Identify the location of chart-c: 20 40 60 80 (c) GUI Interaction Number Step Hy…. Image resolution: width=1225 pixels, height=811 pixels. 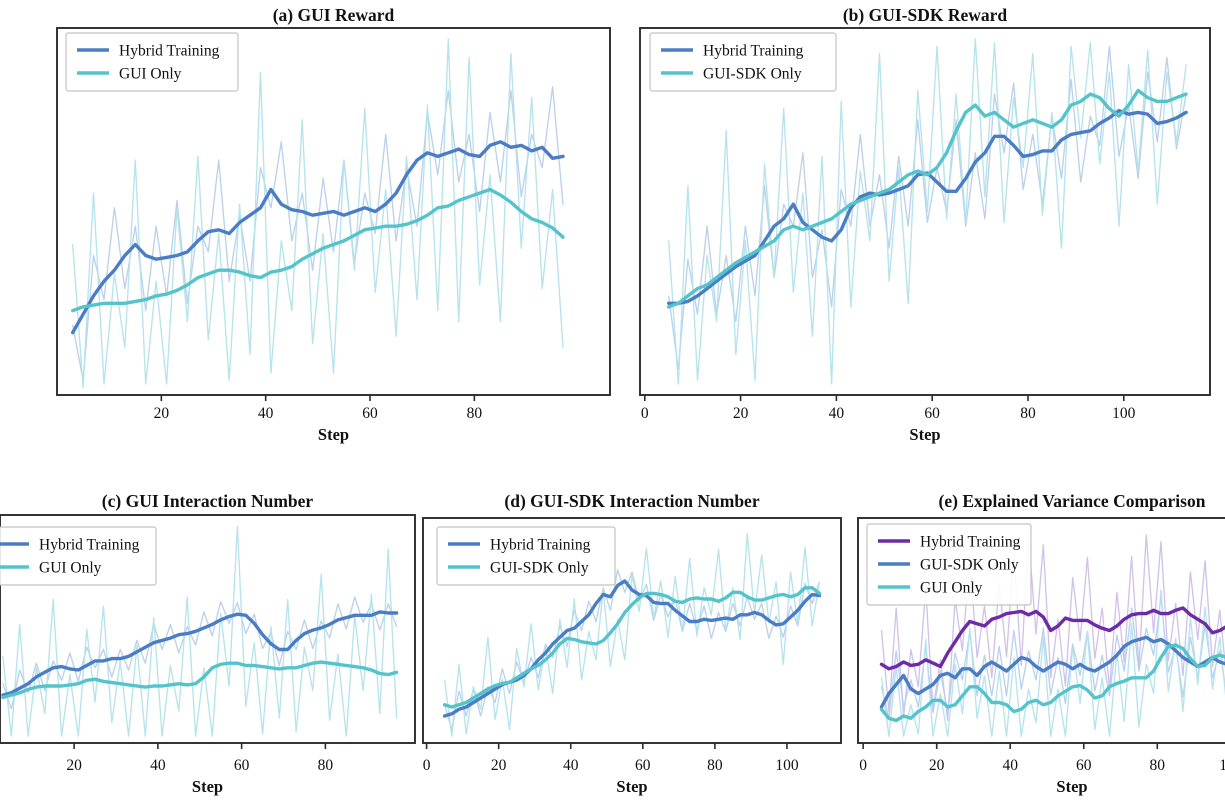
(208, 643).